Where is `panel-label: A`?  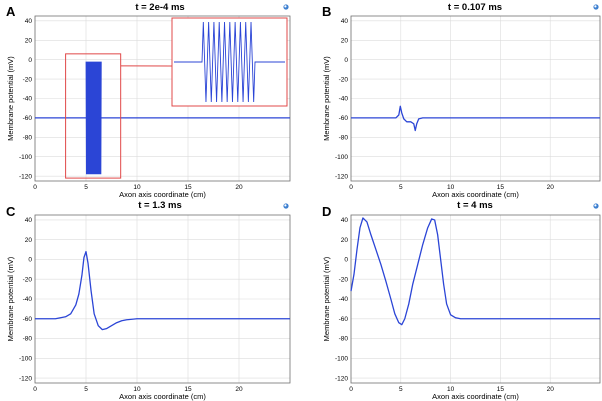
panel-label: A is located at coordinates (11, 11).